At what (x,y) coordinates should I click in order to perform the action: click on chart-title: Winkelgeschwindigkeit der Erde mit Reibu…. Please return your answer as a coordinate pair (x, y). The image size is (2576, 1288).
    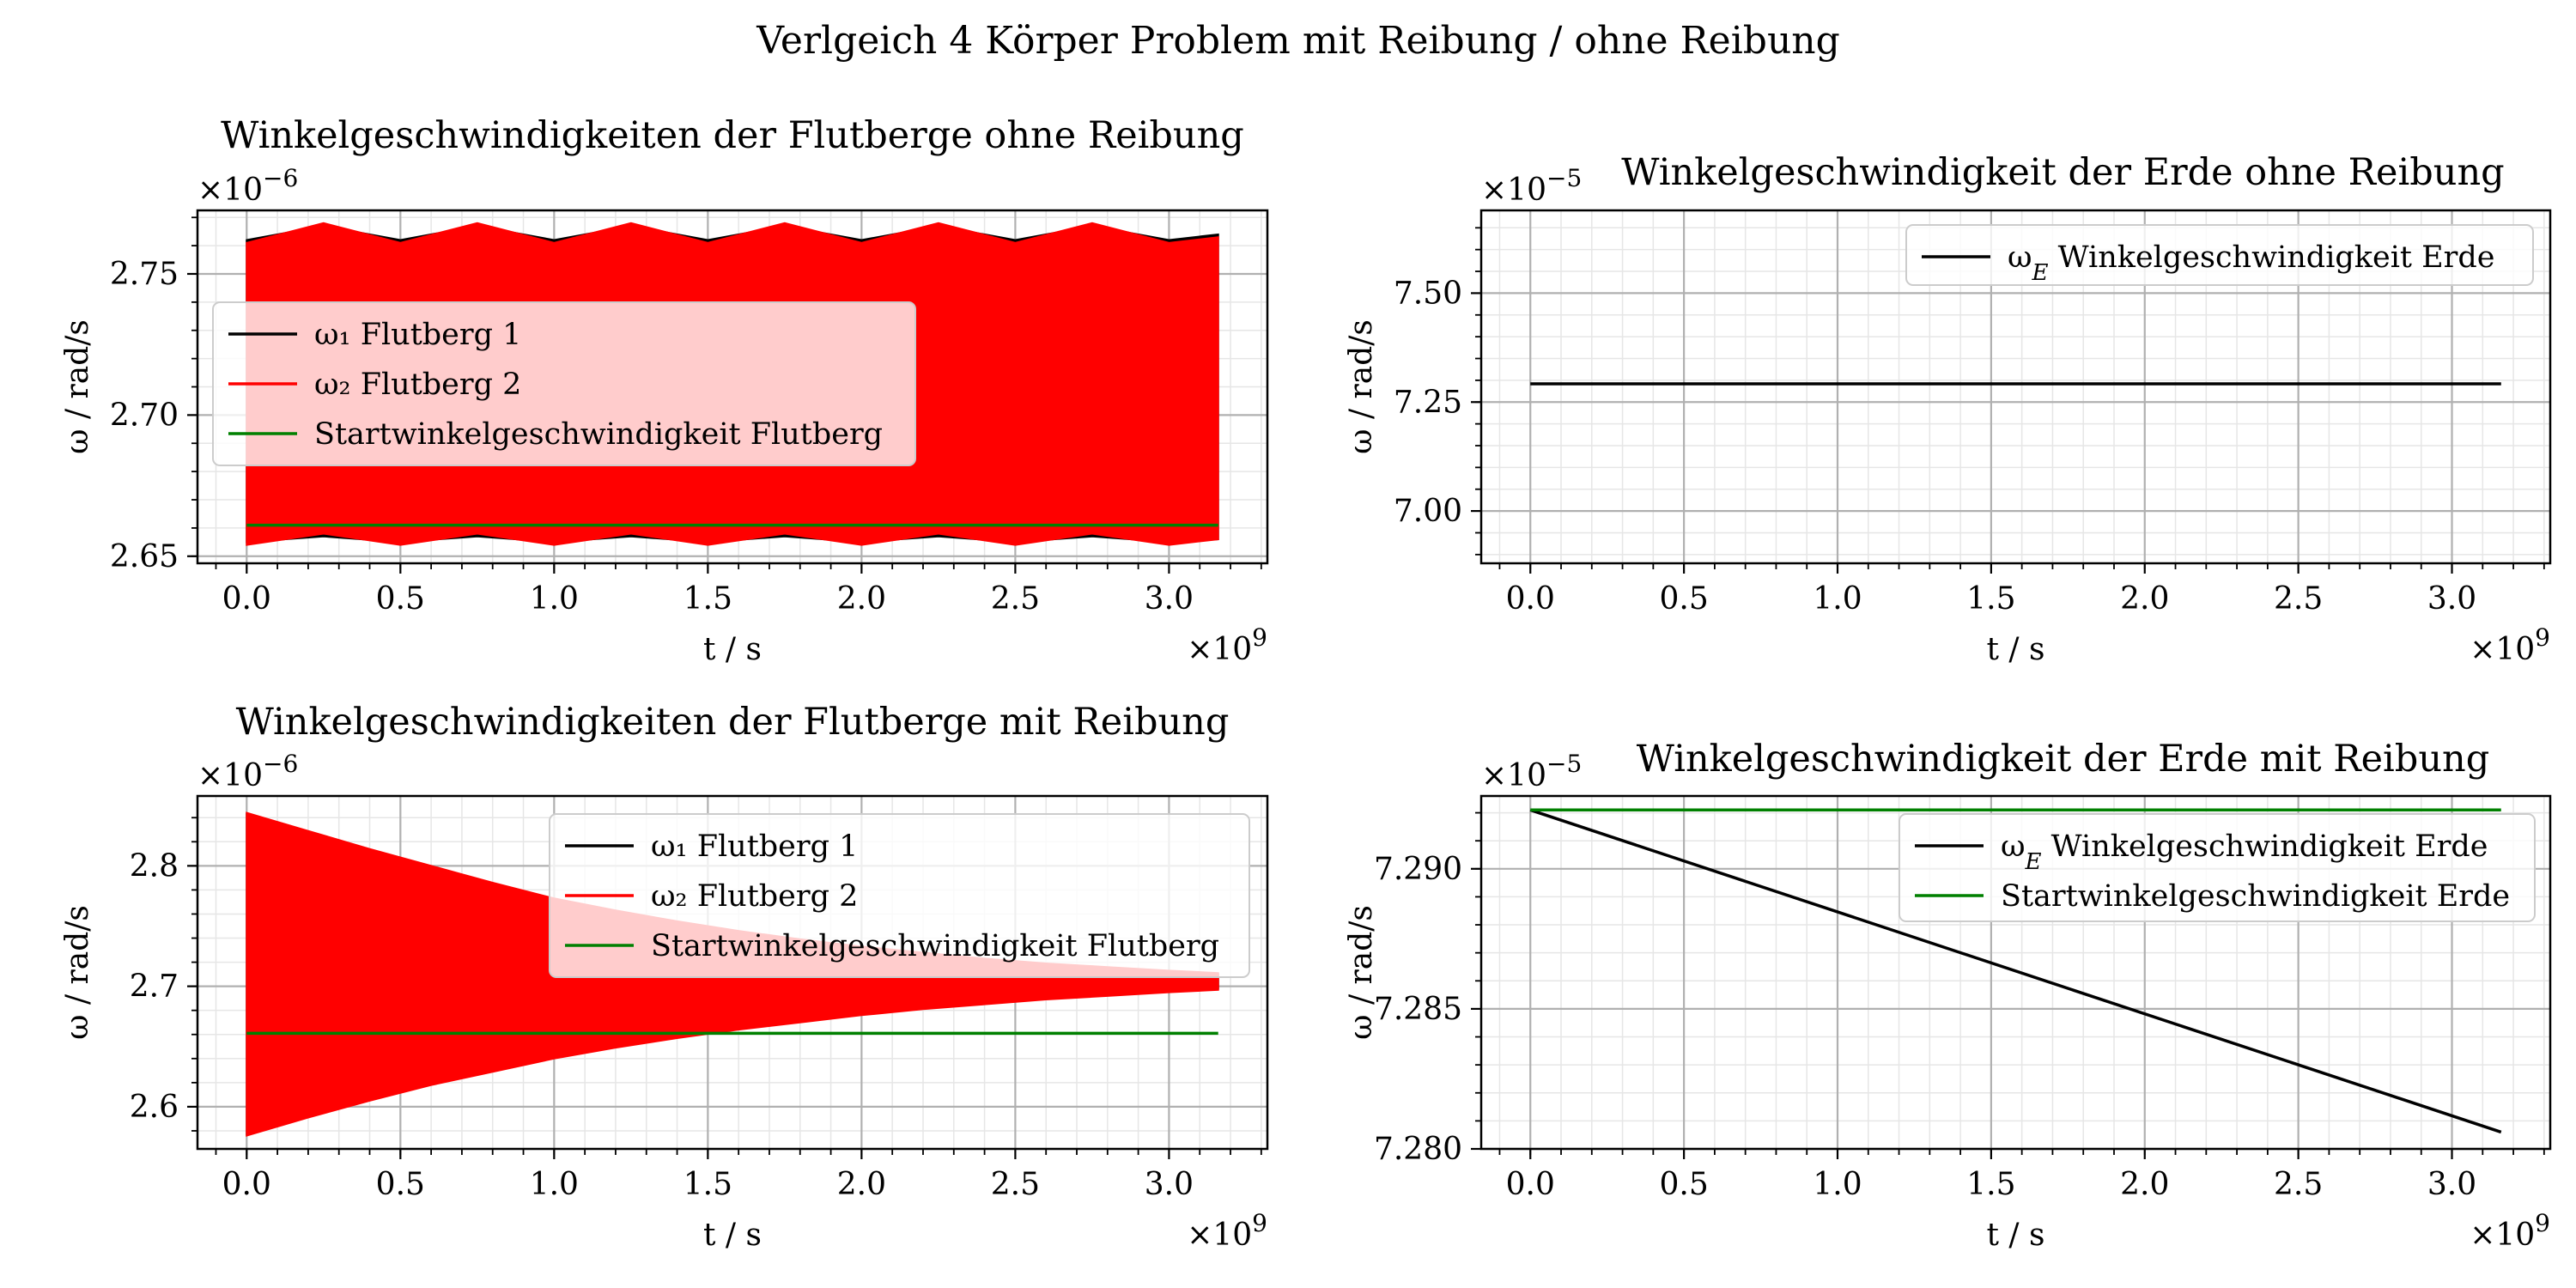
    Looking at the image, I should click on (2063, 759).